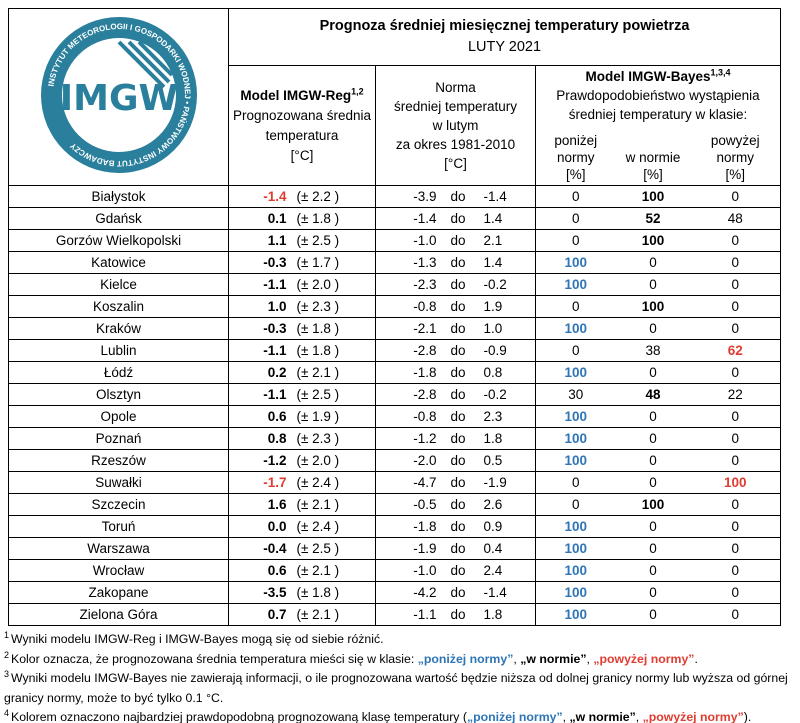 This screenshot has height=723, width=800. I want to click on forecast: 1.1, so click(259, 240).